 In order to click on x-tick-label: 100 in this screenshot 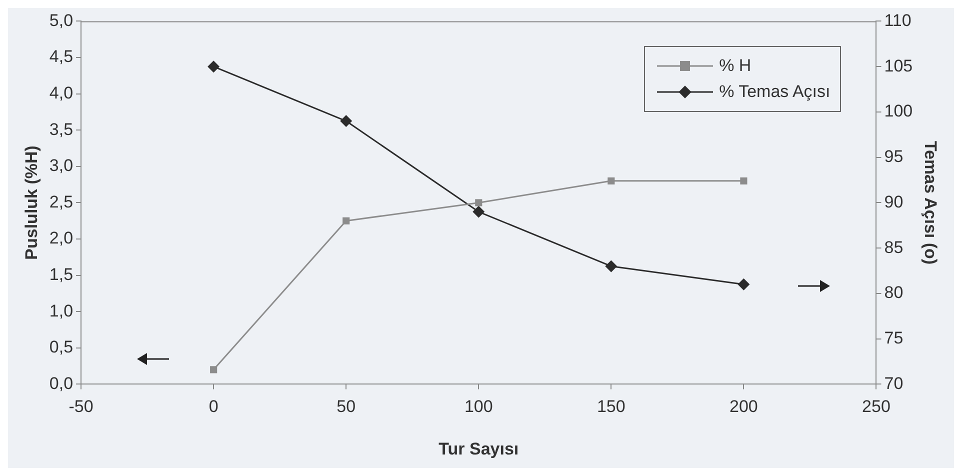, I will do `click(478, 406)`.